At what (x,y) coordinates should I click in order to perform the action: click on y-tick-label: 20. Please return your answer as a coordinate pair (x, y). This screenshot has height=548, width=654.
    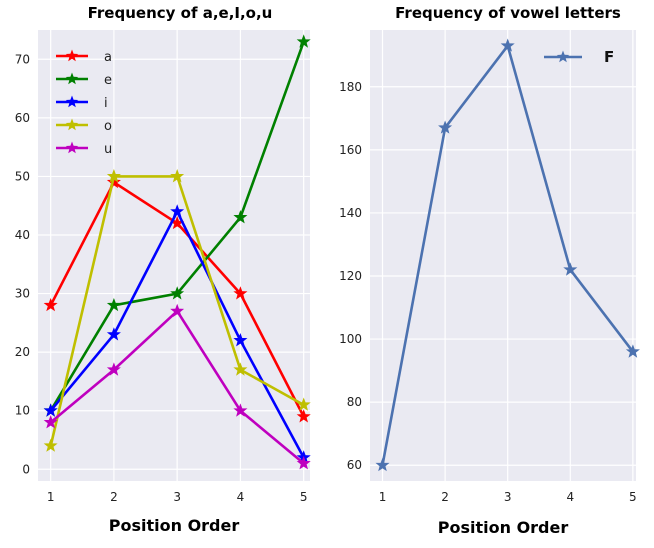
    Looking at the image, I should click on (22, 352).